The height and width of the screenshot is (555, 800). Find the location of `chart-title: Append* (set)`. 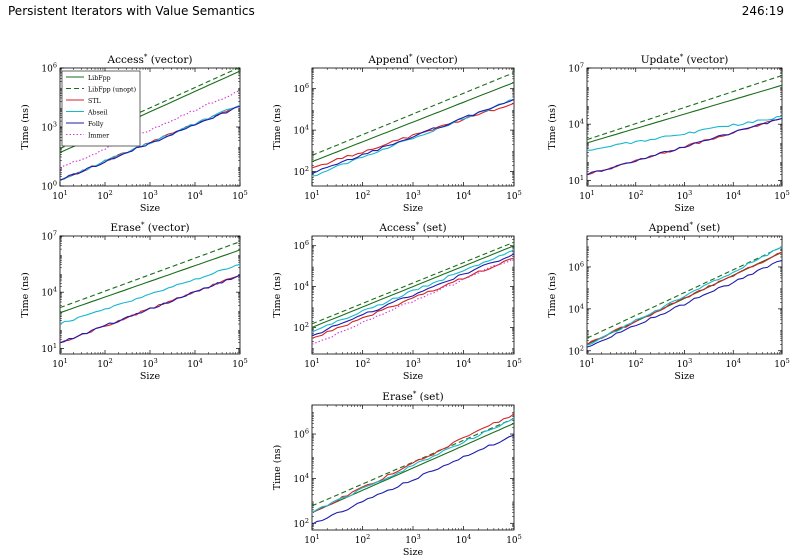

chart-title: Append* (set) is located at coordinates (684, 227).